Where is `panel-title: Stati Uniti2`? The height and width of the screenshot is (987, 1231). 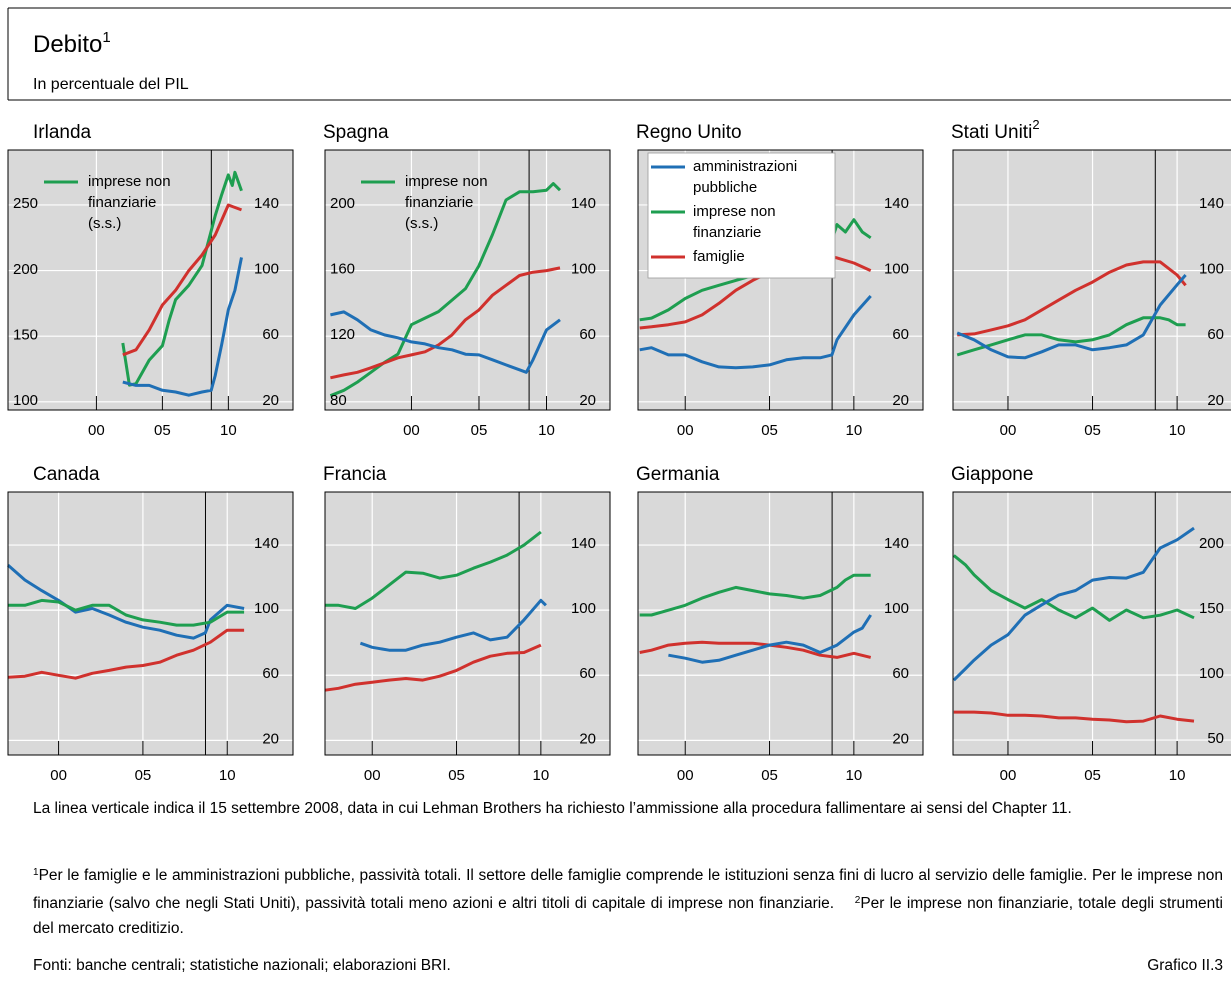
panel-title: Stati Uniti2 is located at coordinates (995, 130).